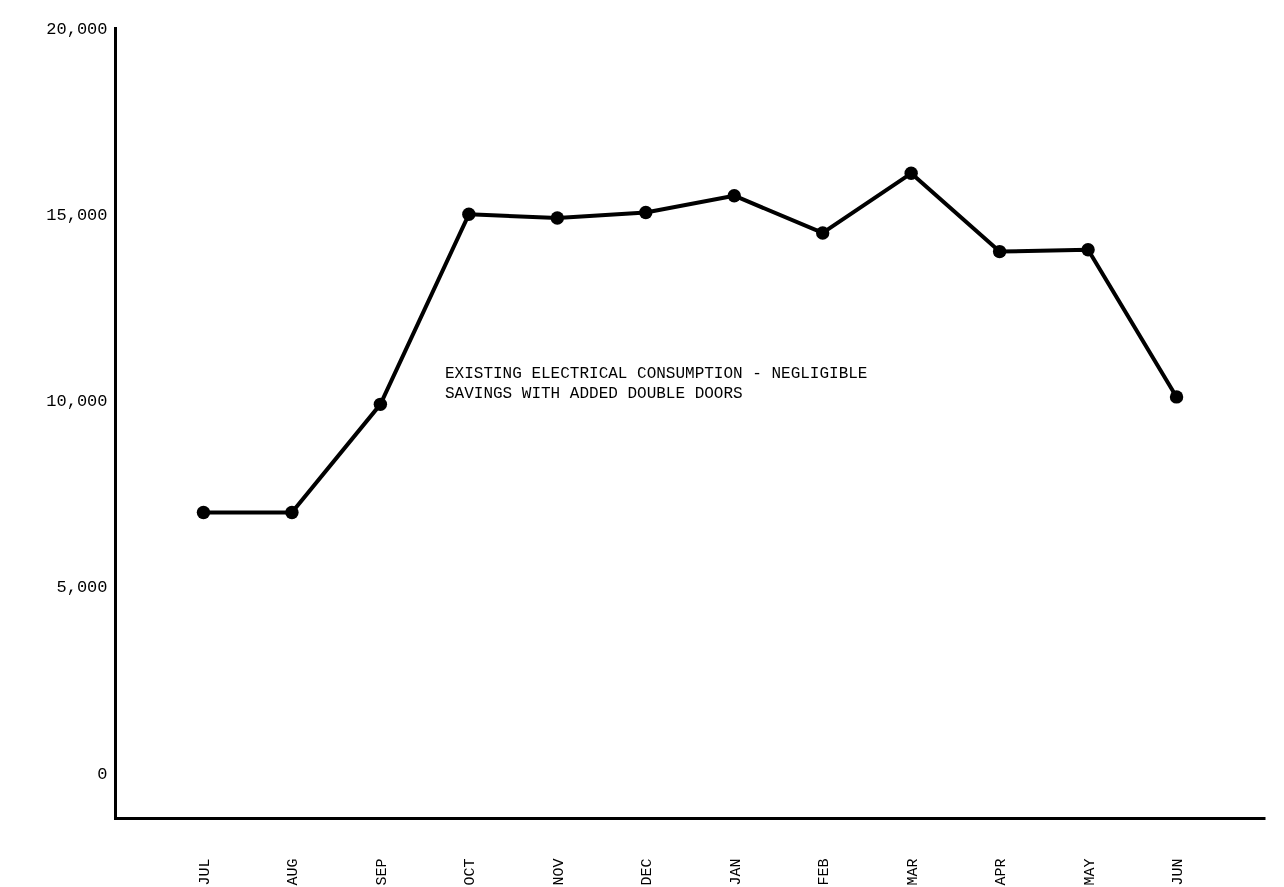  Describe the element at coordinates (913, 872) in the screenshot. I see `x-tick-label: MAR` at that location.